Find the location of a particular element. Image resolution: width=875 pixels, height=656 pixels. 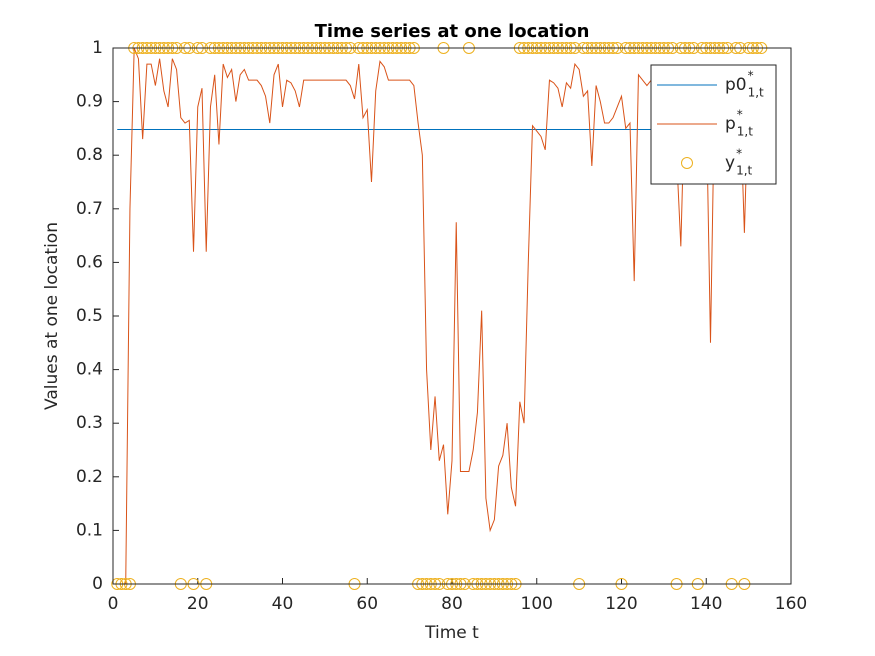

x-tick-label: 60 is located at coordinates (367, 604).